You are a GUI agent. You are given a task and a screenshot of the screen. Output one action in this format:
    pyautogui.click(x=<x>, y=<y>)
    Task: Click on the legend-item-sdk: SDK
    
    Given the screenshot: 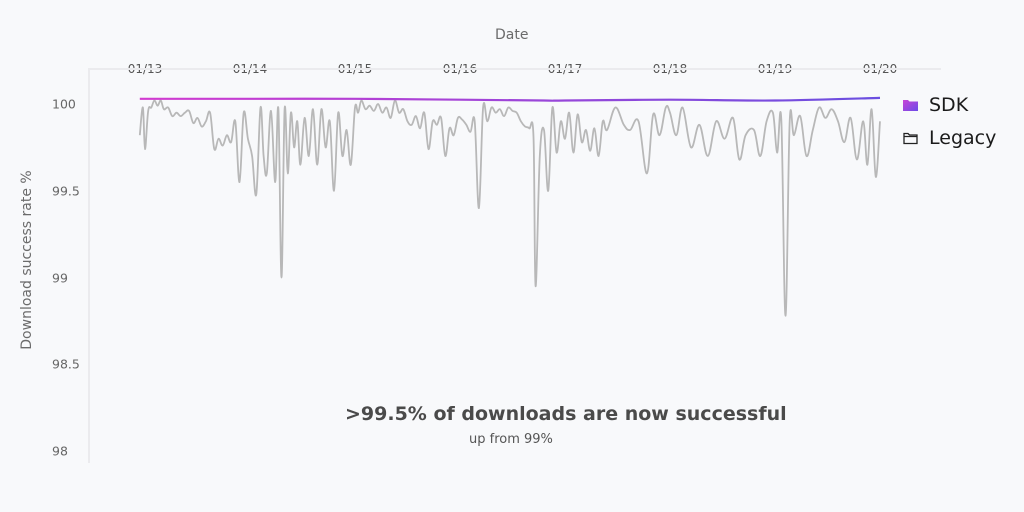 What is the action you would take?
    pyautogui.click(x=949, y=104)
    